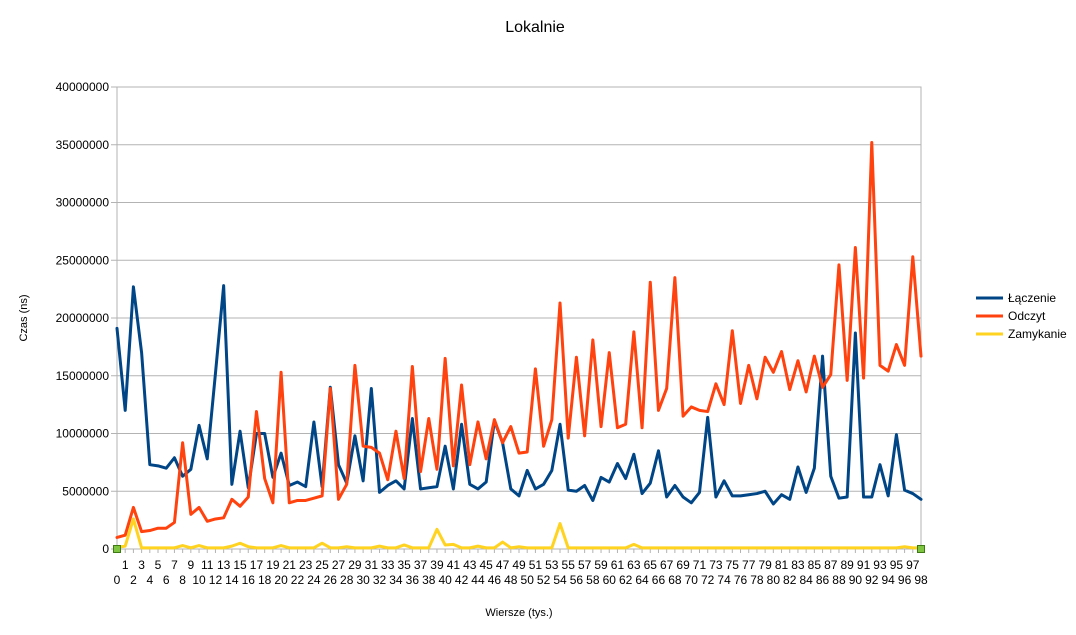 This screenshot has width=1076, height=635. Describe the element at coordinates (413, 580) in the screenshot. I see `x-tick-label: 36` at that location.